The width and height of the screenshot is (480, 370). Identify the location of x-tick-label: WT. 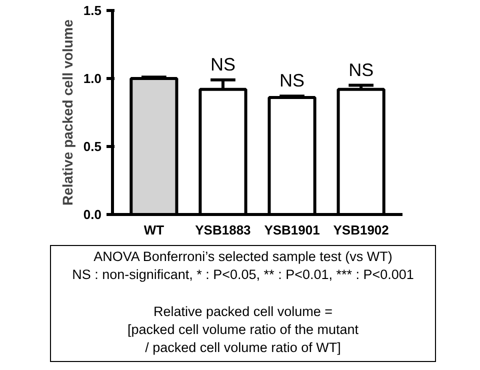
(154, 230).